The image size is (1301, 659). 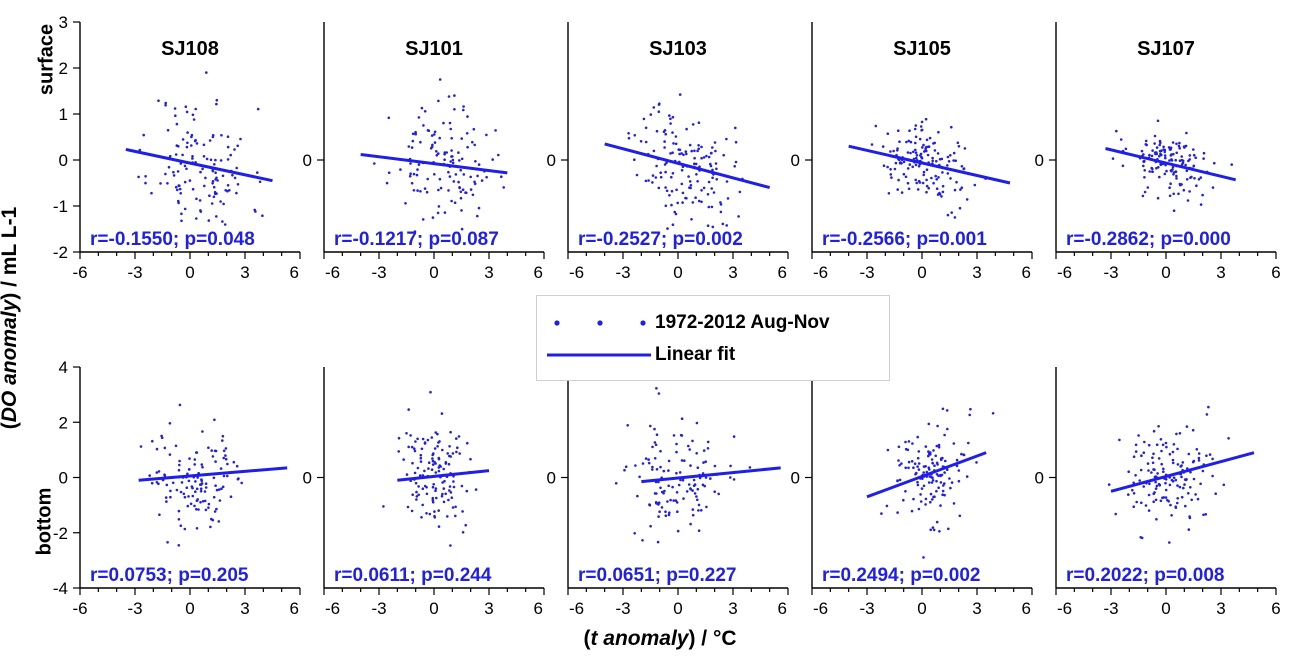 I want to click on row-label-surface: surface, so click(x=46, y=59).